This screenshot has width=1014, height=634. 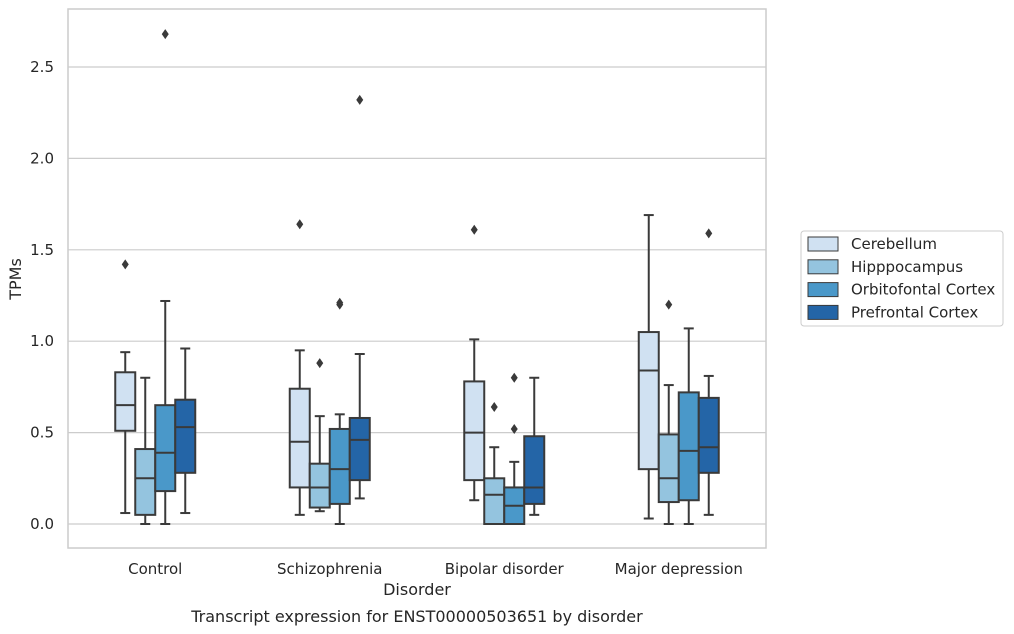 What do you see at coordinates (505, 569) in the screenshot?
I see `x-tick-label: Bipolar disorder` at bounding box center [505, 569].